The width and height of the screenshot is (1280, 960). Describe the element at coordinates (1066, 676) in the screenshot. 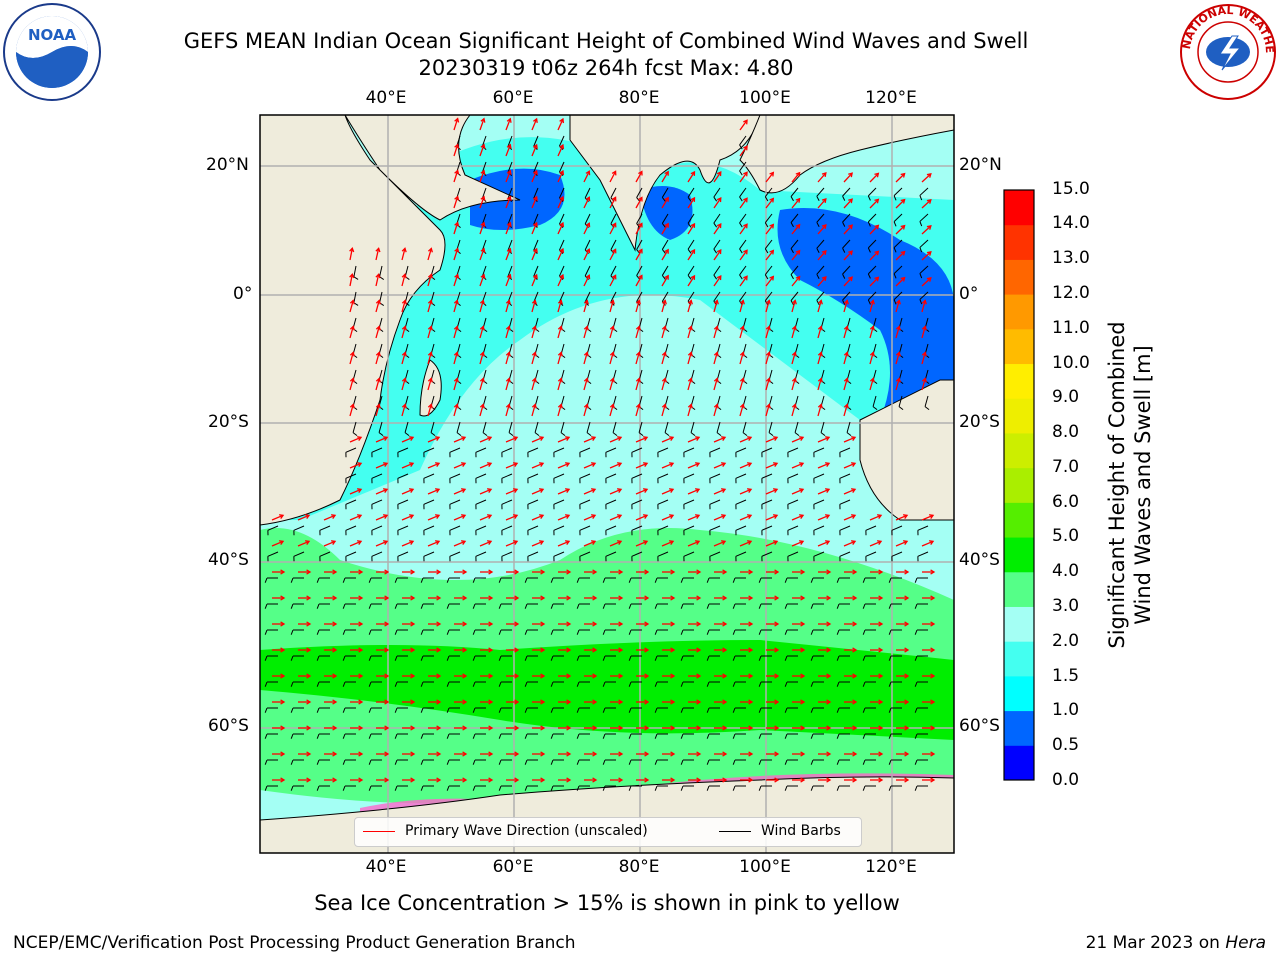

I see `cb-tick: 1.5` at that location.